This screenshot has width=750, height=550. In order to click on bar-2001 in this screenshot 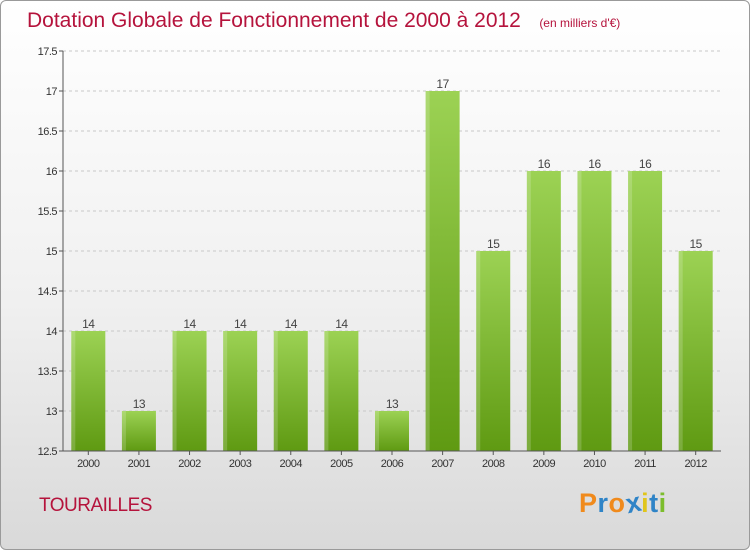, I will do `click(138, 431)`.